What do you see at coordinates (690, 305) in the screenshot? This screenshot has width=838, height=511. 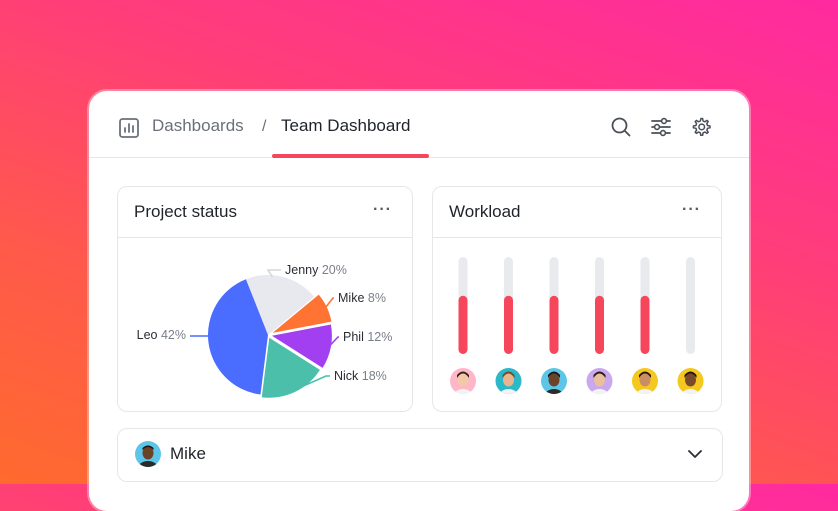 I see `workload-track` at bounding box center [690, 305].